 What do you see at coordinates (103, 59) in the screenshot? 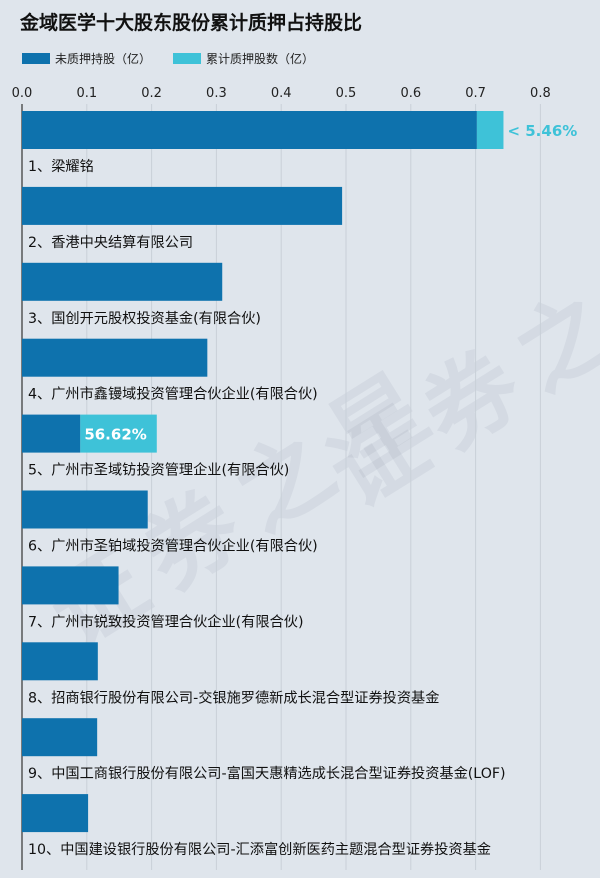
I see `legend-label-unpledged: 未质押持股（亿）` at bounding box center [103, 59].